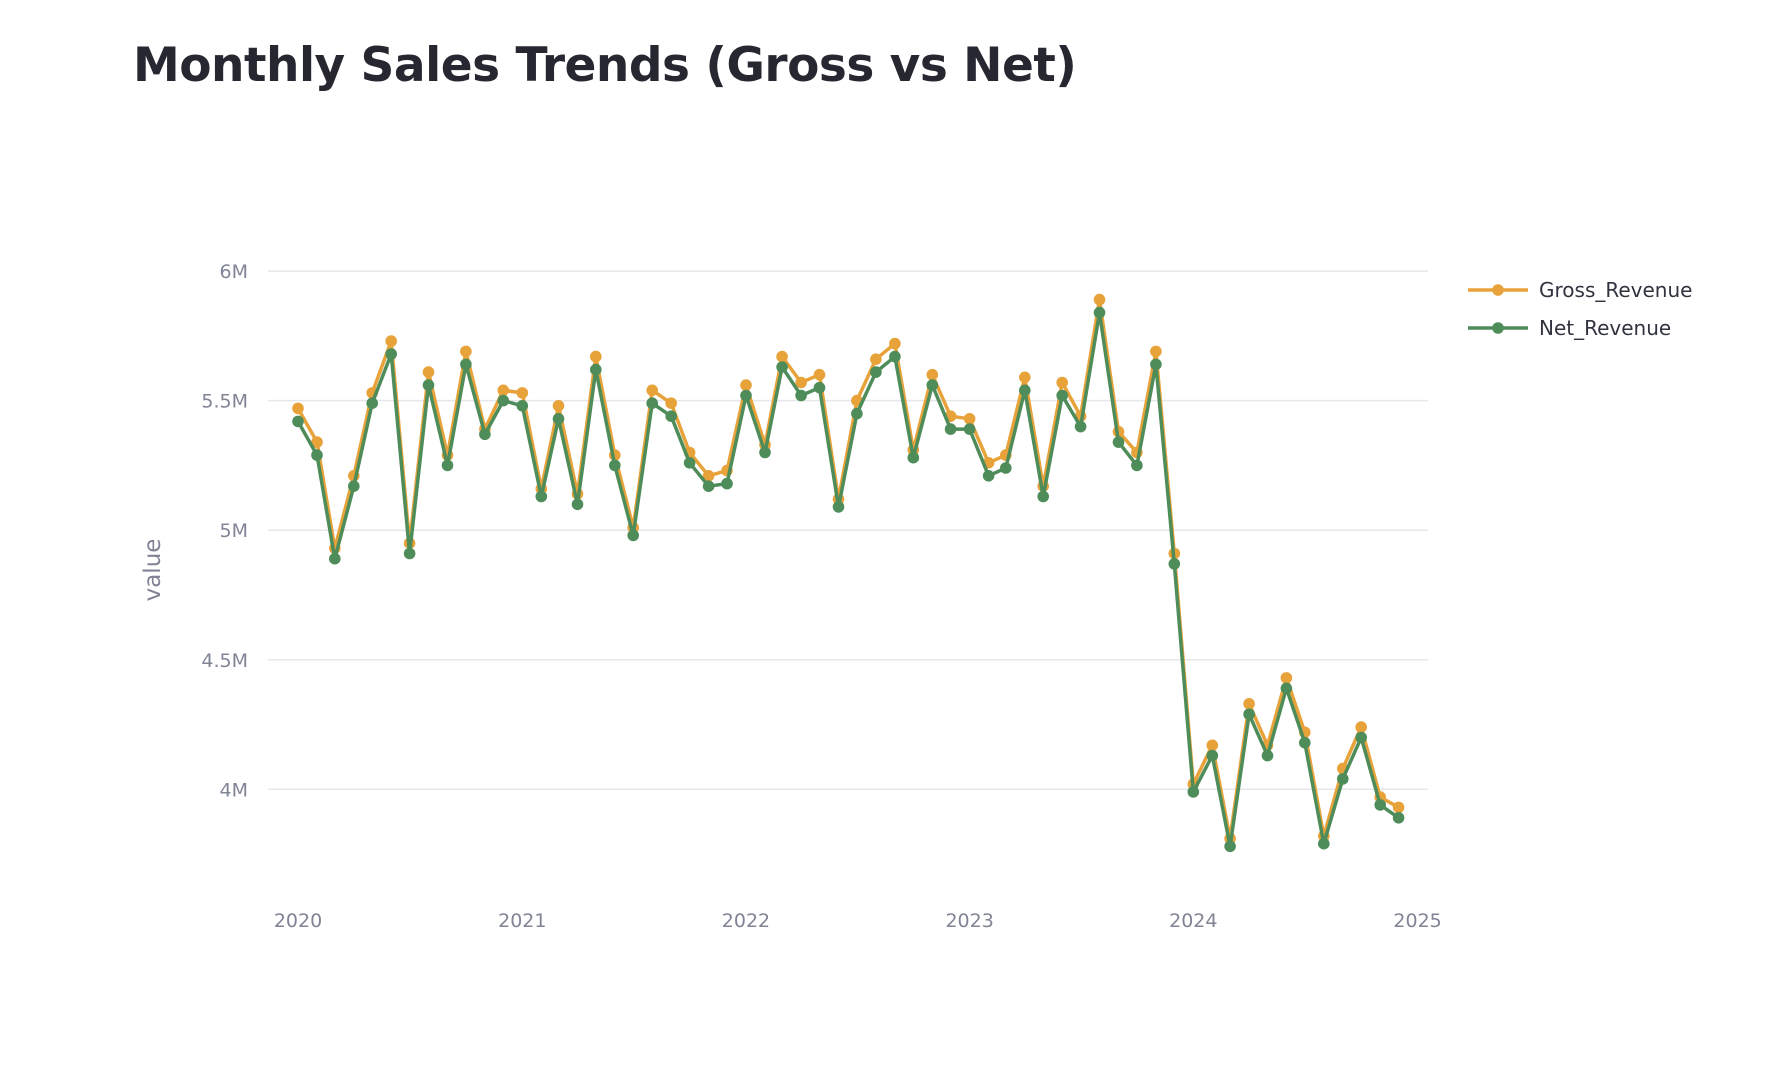 This screenshot has height=1080, width=1772. What do you see at coordinates (1417, 921) in the screenshot?
I see `x-tick-label: 2025` at bounding box center [1417, 921].